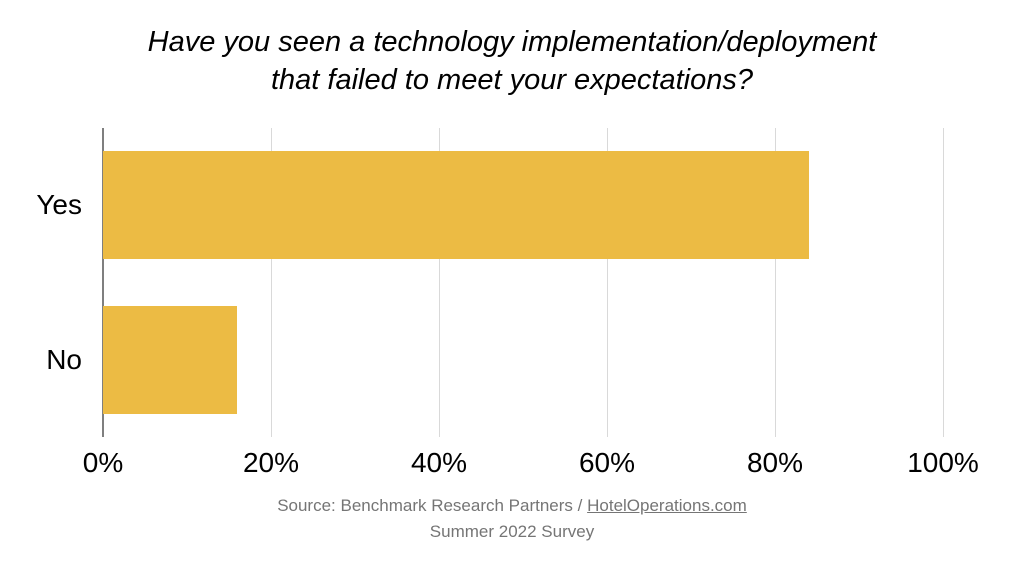 This screenshot has height=565, width=1024. I want to click on x-tick-label-100: 100%, so click(943, 462).